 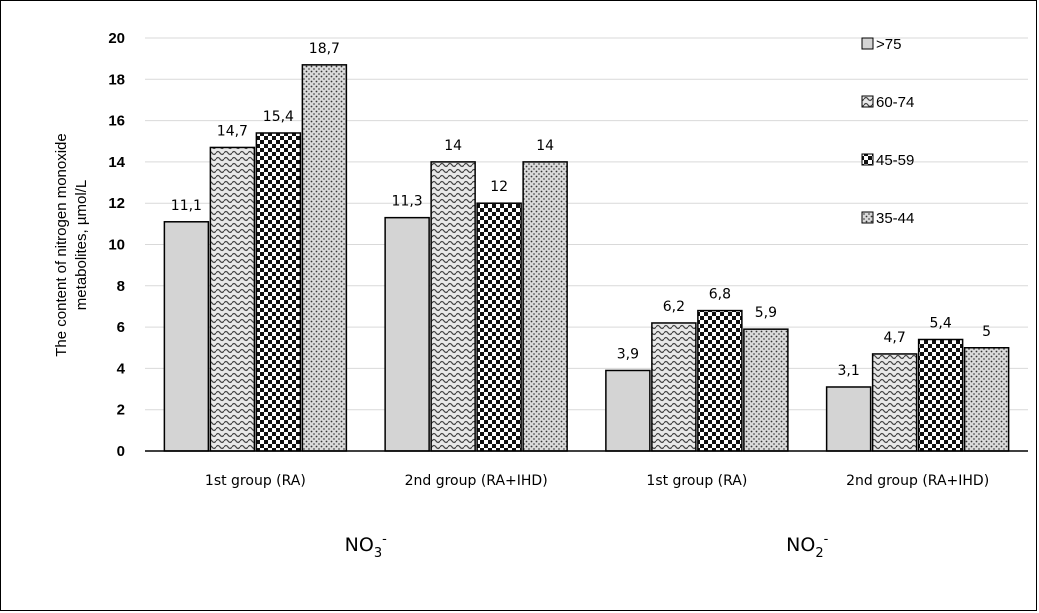 What do you see at coordinates (986, 332) in the screenshot?
I see `data-label: 5` at bounding box center [986, 332].